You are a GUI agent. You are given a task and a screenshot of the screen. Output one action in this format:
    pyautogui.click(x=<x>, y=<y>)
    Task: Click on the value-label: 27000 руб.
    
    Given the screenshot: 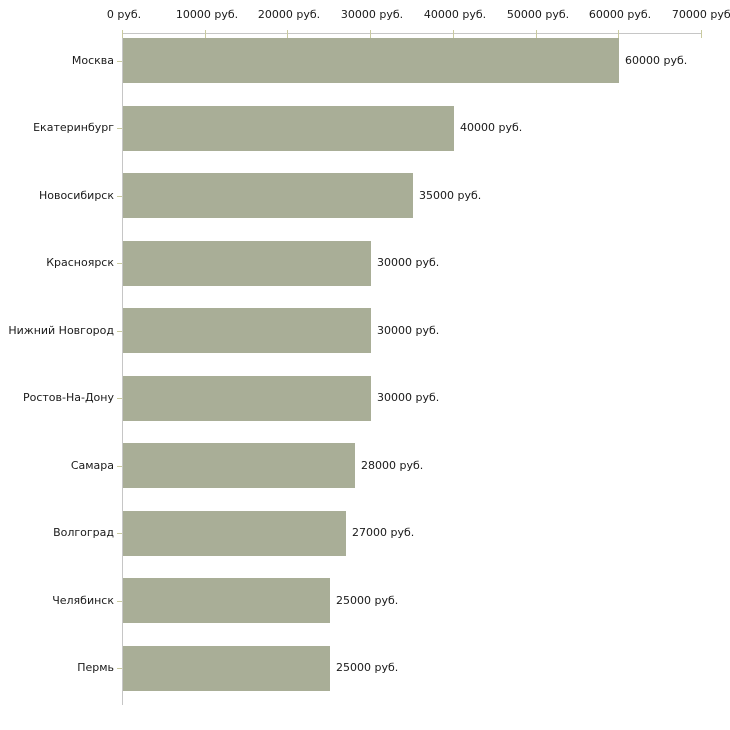 What is the action you would take?
    pyautogui.click(x=383, y=532)
    